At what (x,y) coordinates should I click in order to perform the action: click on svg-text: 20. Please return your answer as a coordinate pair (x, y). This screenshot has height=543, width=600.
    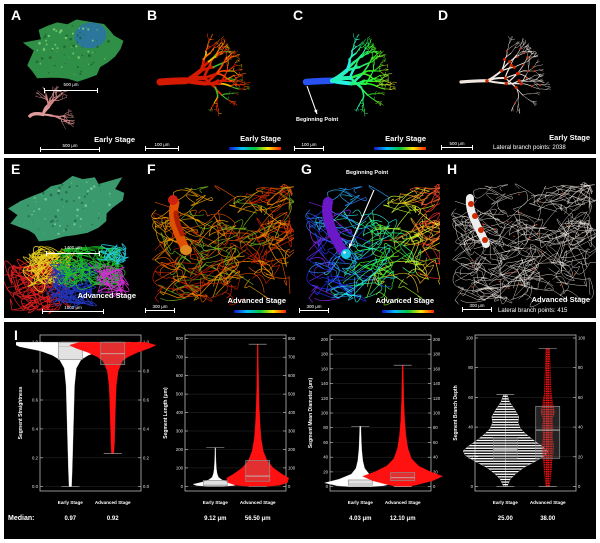
    Looking at the image, I should click on (325, 471).